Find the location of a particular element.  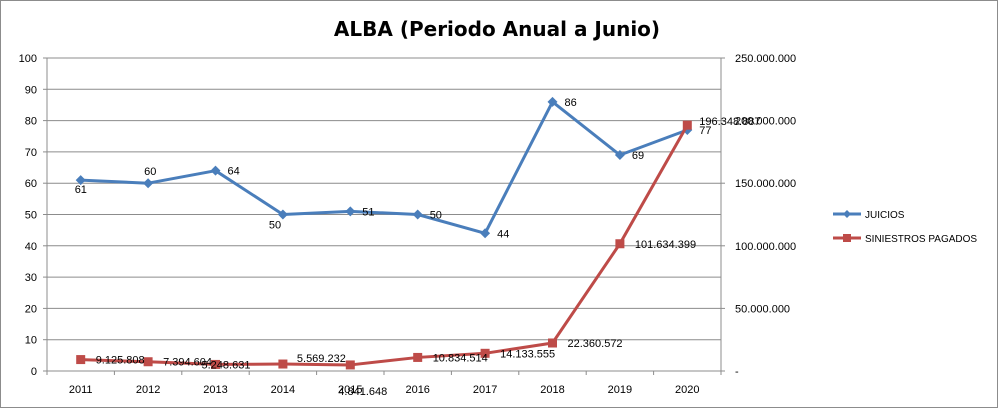

y-left-tick-label: 30 is located at coordinates (31, 278).